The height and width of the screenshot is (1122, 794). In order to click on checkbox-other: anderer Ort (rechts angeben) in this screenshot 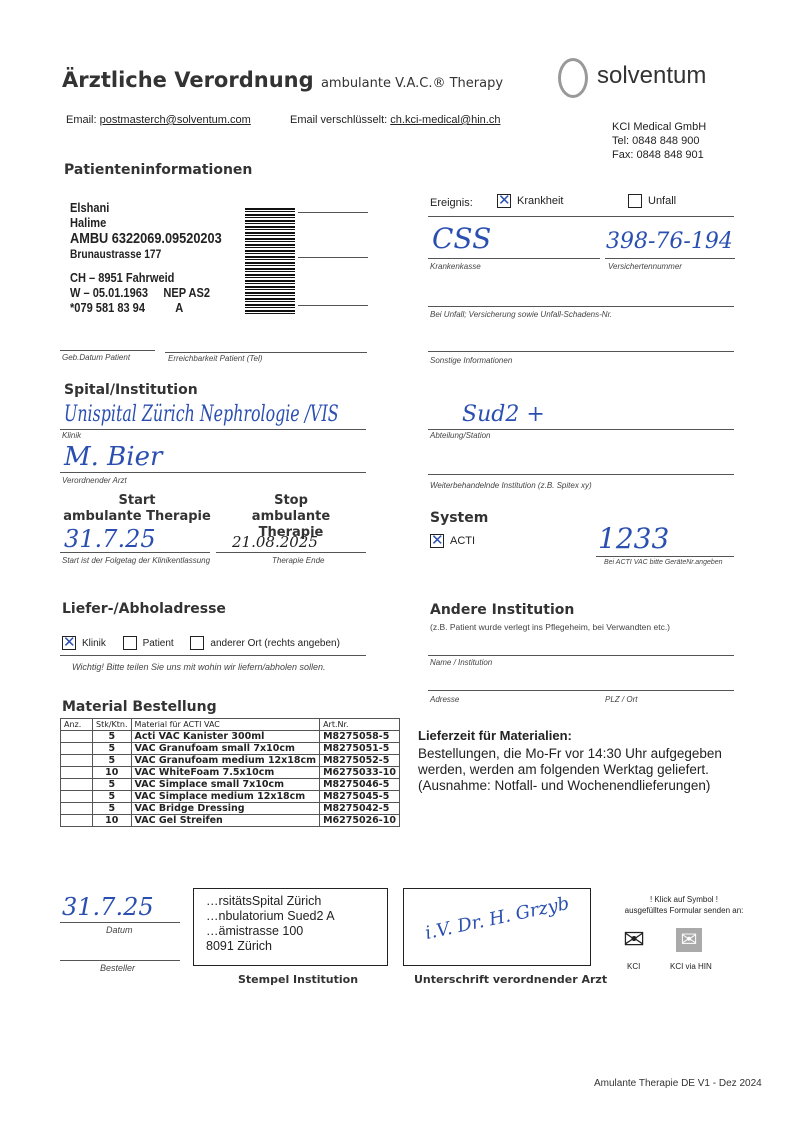, I will do `click(265, 643)`.